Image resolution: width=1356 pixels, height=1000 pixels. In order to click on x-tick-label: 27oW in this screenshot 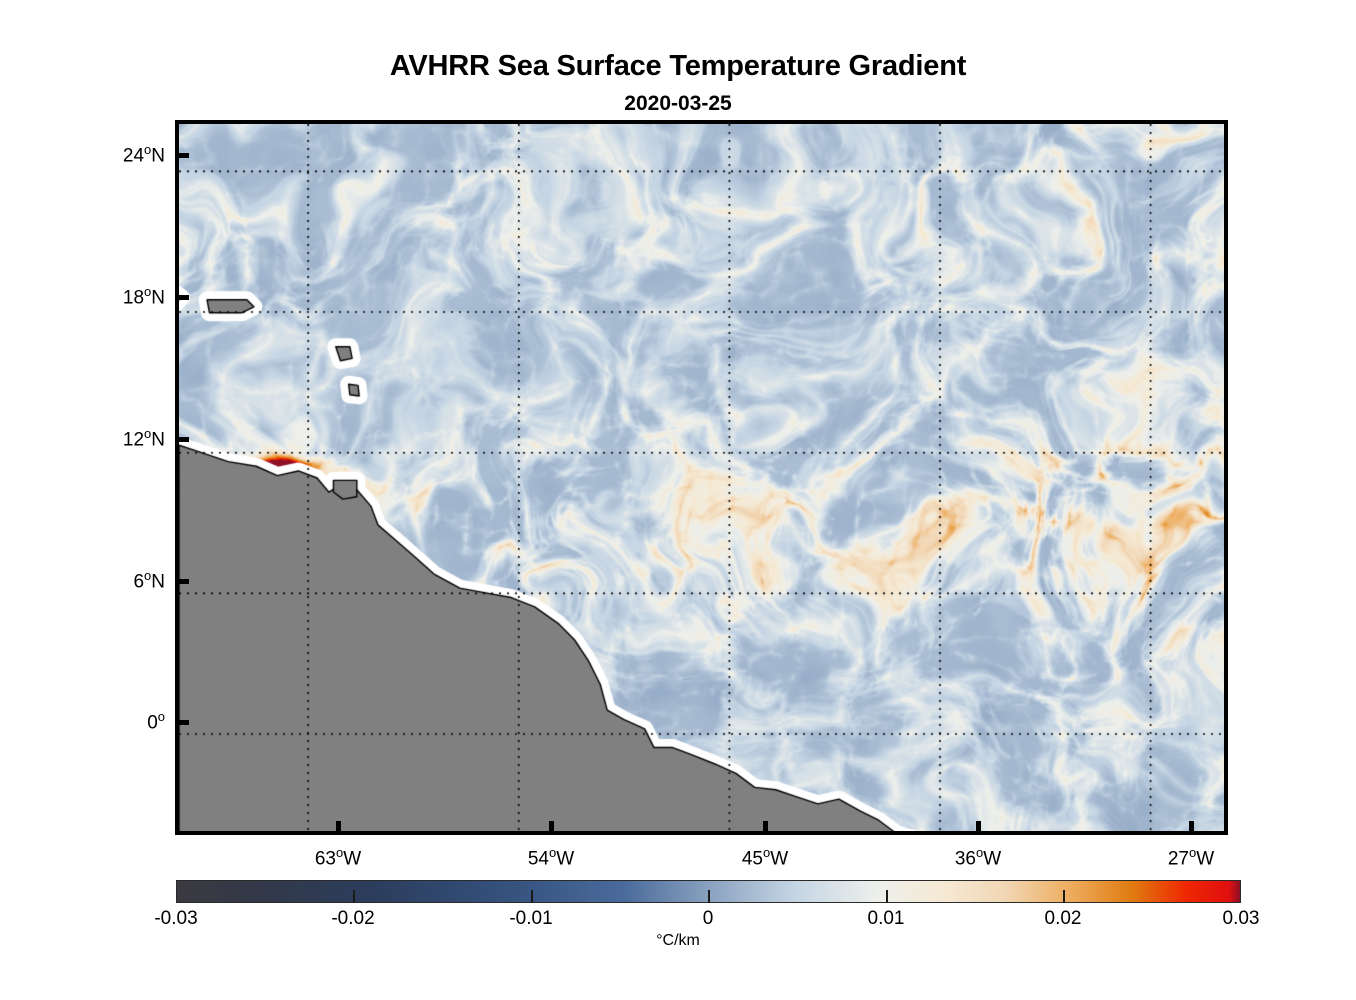, I will do `click(1191, 857)`.